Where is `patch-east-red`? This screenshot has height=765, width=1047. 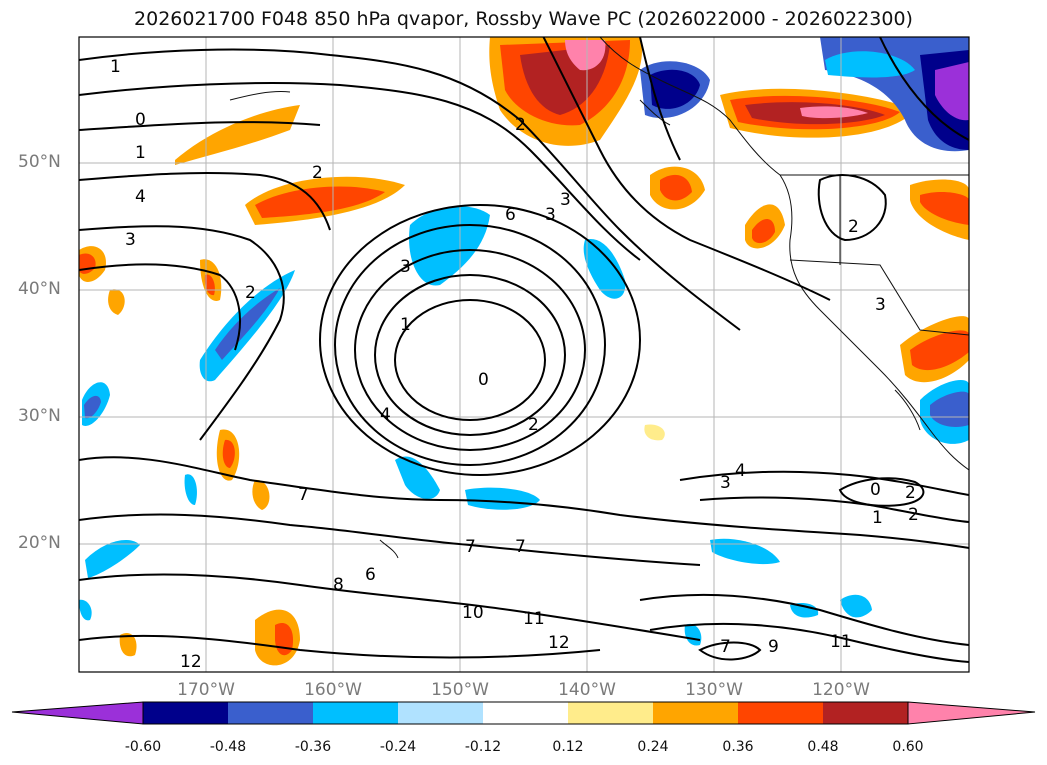
patch-east-red is located at coordinates (944, 208).